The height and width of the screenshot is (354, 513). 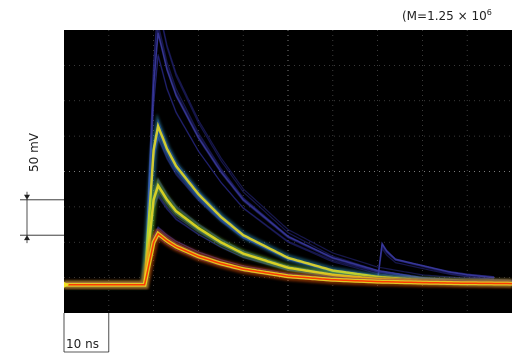 What do you see at coordinates (27, 197) in the screenshot?
I see `scale-arrow-top` at bounding box center [27, 197].